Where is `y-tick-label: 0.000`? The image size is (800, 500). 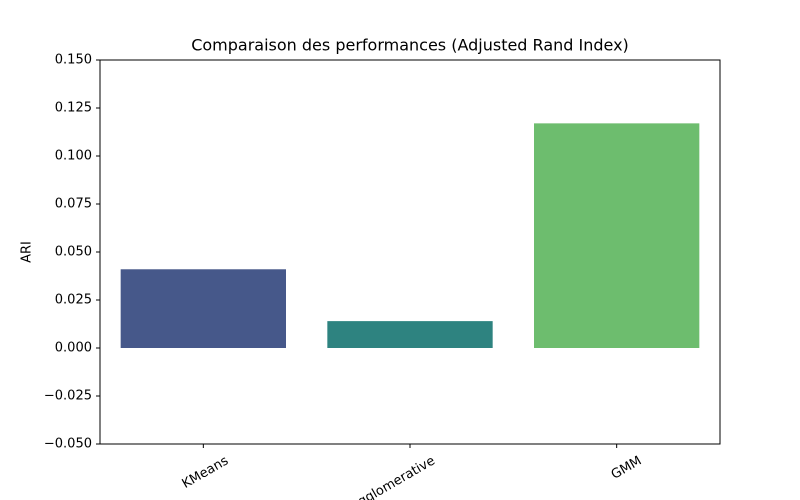 y-tick-label: 0.000 is located at coordinates (73, 348).